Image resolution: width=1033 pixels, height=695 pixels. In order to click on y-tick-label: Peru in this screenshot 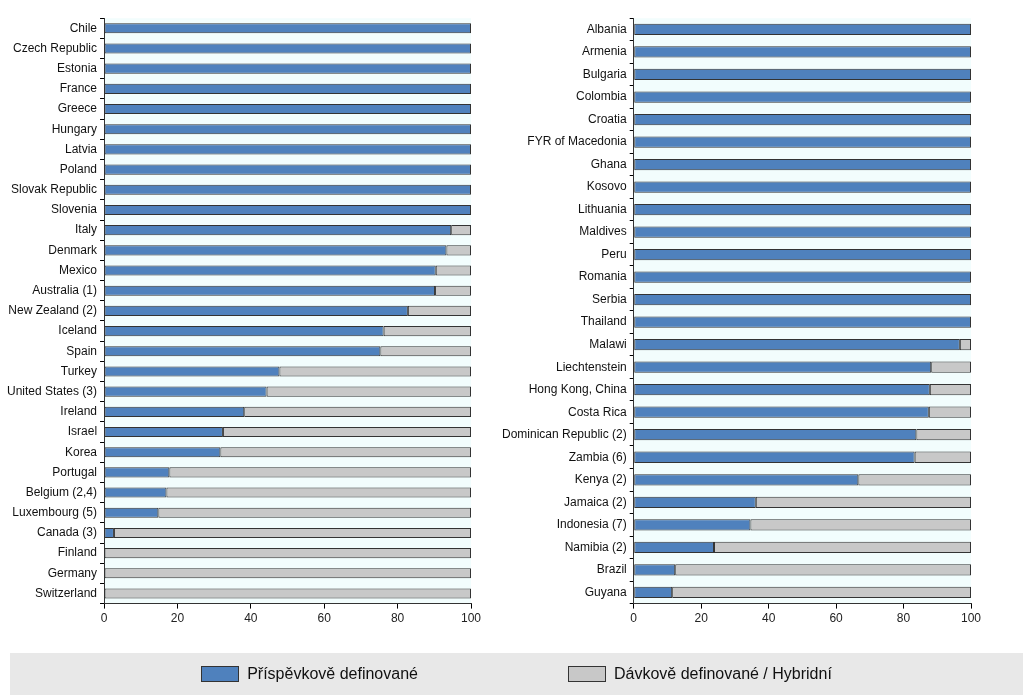, I will do `click(614, 253)`.